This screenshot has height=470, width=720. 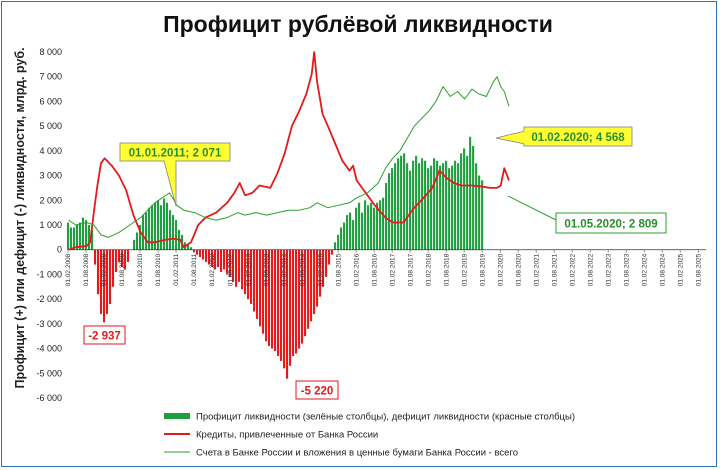 I want to click on x-tick-label: 01.02.2019, so click(x=464, y=269).